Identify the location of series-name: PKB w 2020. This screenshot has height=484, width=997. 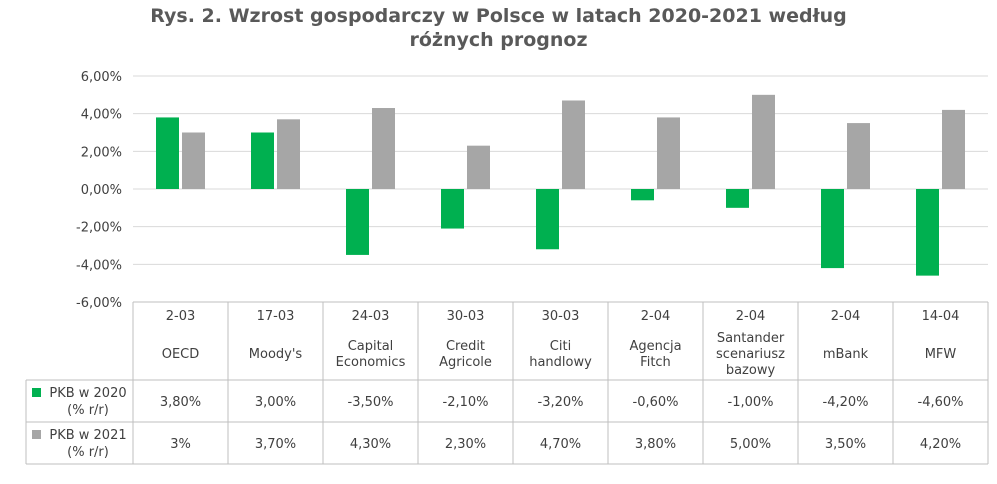
(87, 393).